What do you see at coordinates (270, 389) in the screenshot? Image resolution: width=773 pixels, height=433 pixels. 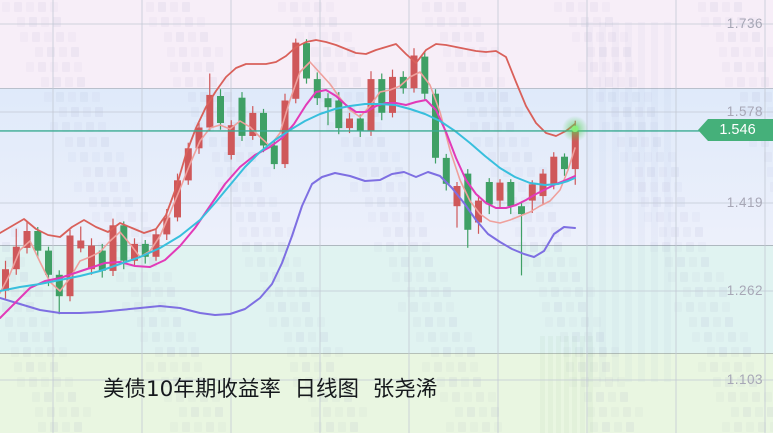 I see `chart-caption: 美债10年期收益率 日线图 张尧浠` at bounding box center [270, 389].